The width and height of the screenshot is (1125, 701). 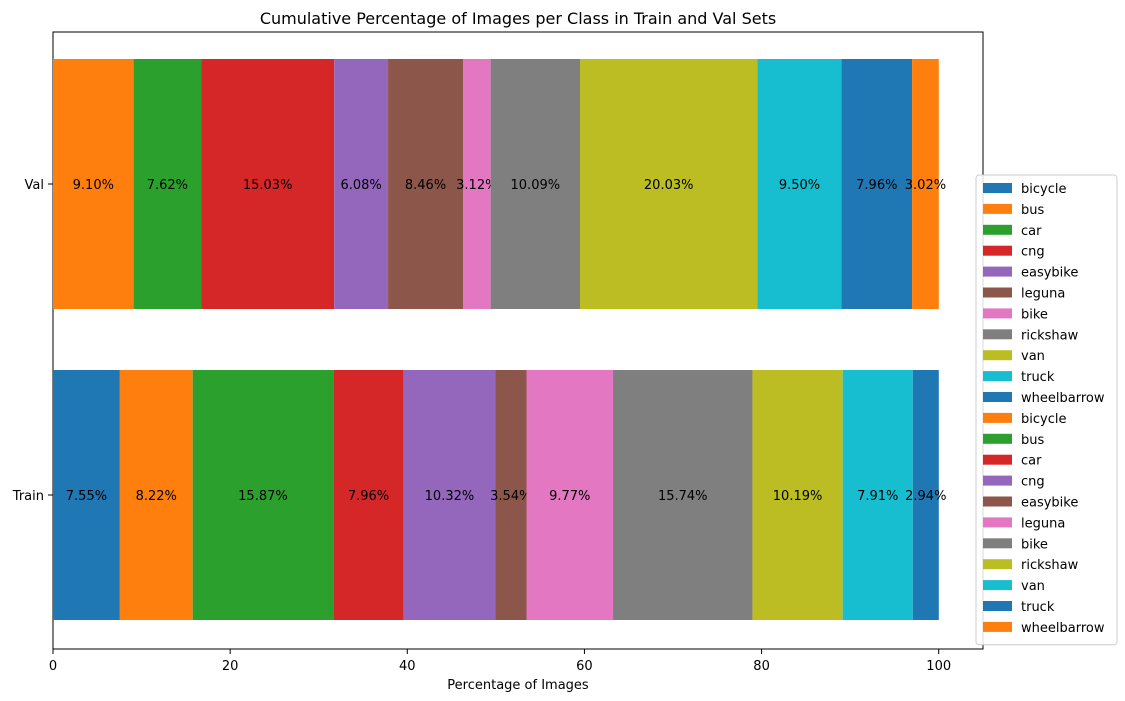 What do you see at coordinates (876, 185) in the screenshot?
I see `segment-label-val-9: 7.96%` at bounding box center [876, 185].